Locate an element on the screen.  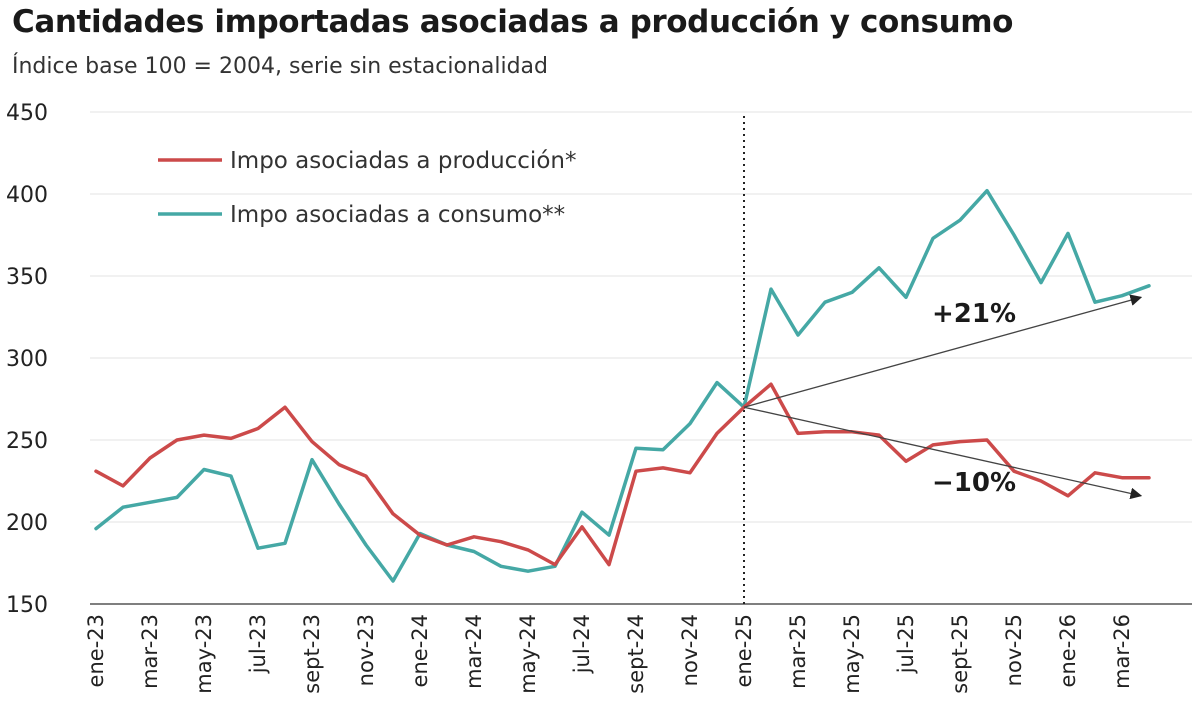
y-tick-label: 250 is located at coordinates (27, 441).